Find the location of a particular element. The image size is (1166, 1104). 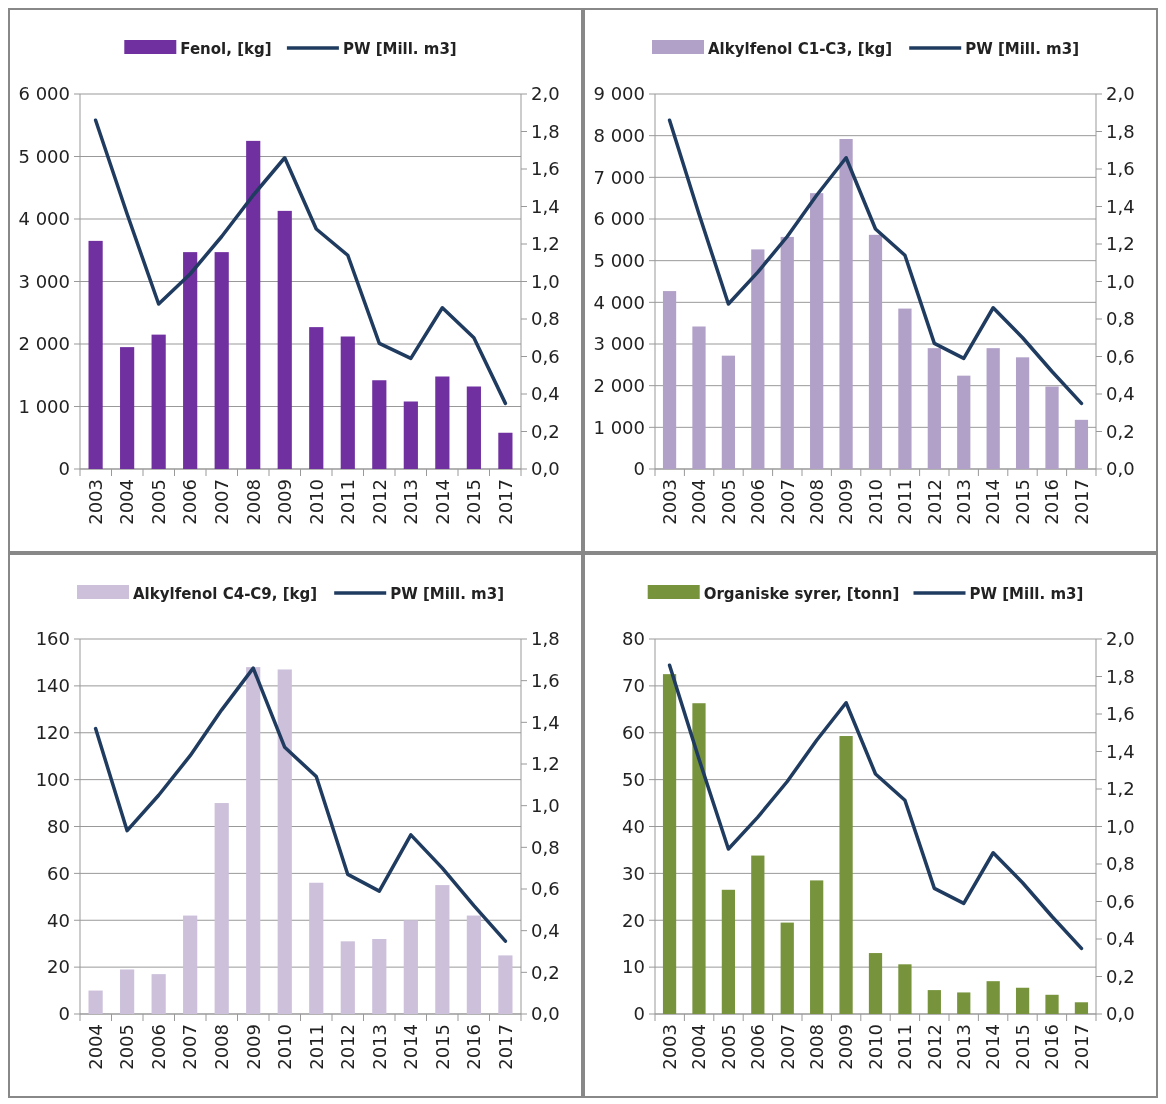

y-tick-label: 0 is located at coordinates (64, 1014).